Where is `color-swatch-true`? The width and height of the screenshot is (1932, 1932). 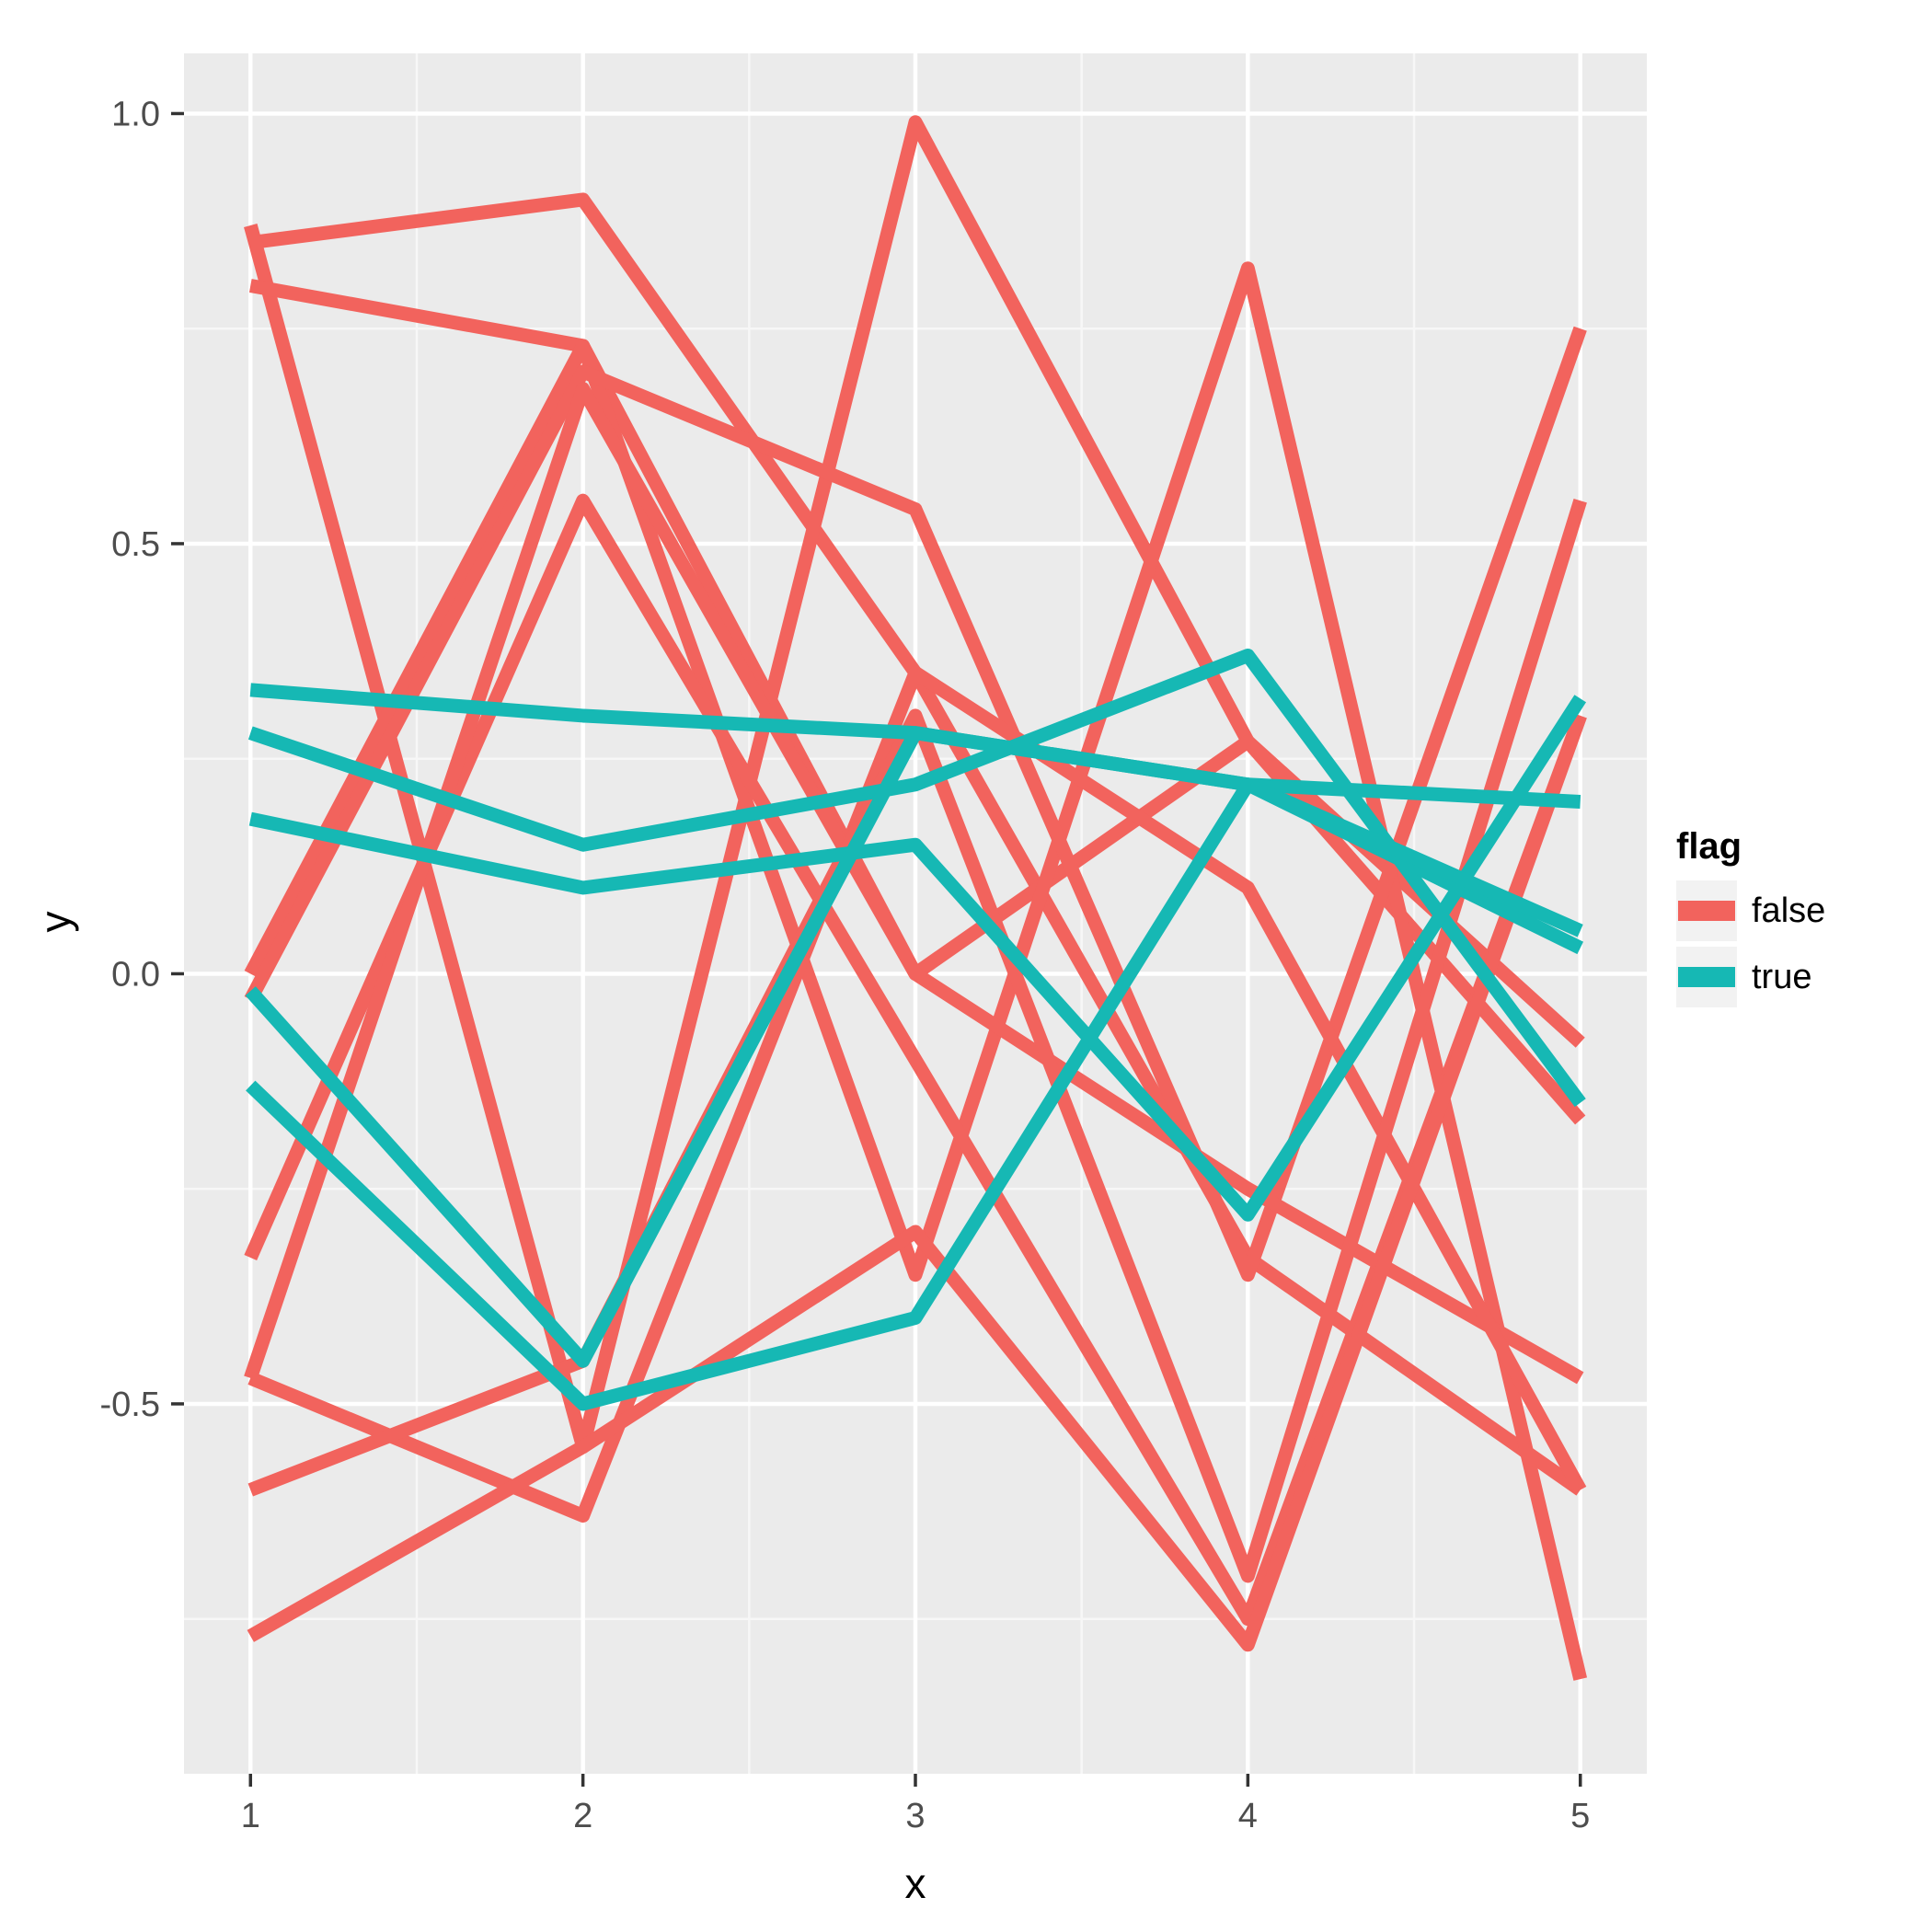 color-swatch-true is located at coordinates (1706, 977).